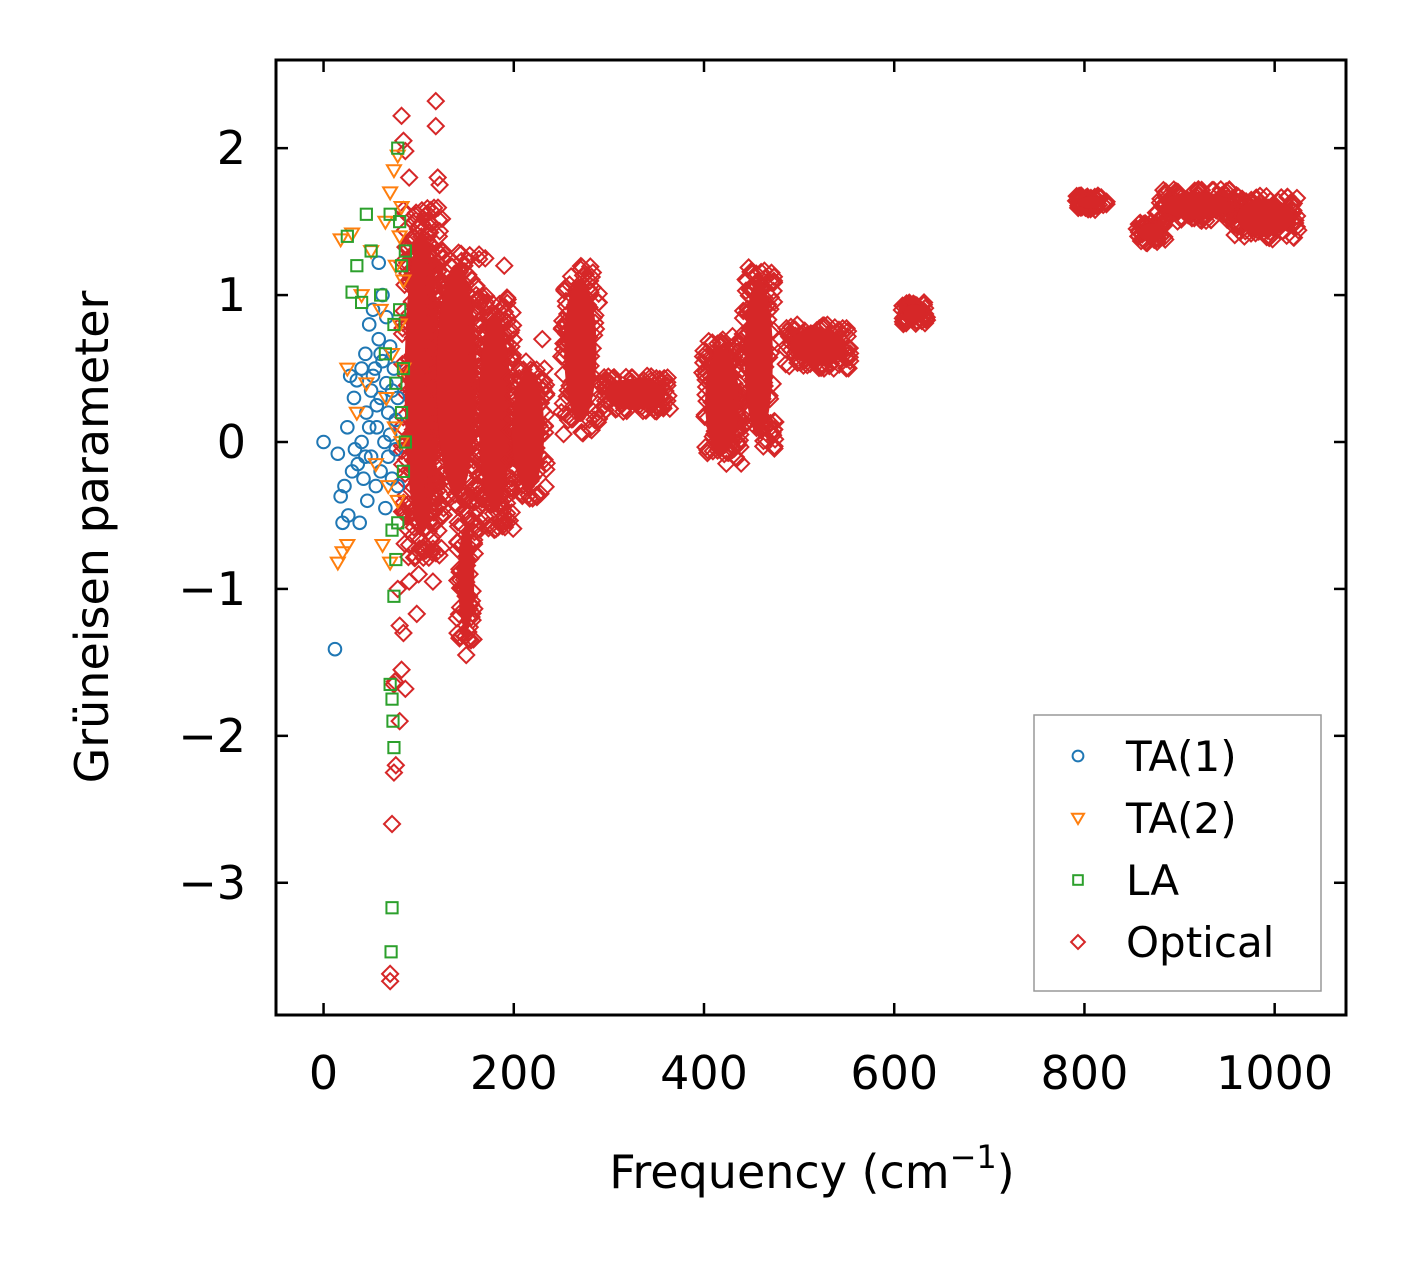 Image resolution: width=1409 pixels, height=1264 pixels. What do you see at coordinates (1078, 880) in the screenshot?
I see `legend-marker` at bounding box center [1078, 880].